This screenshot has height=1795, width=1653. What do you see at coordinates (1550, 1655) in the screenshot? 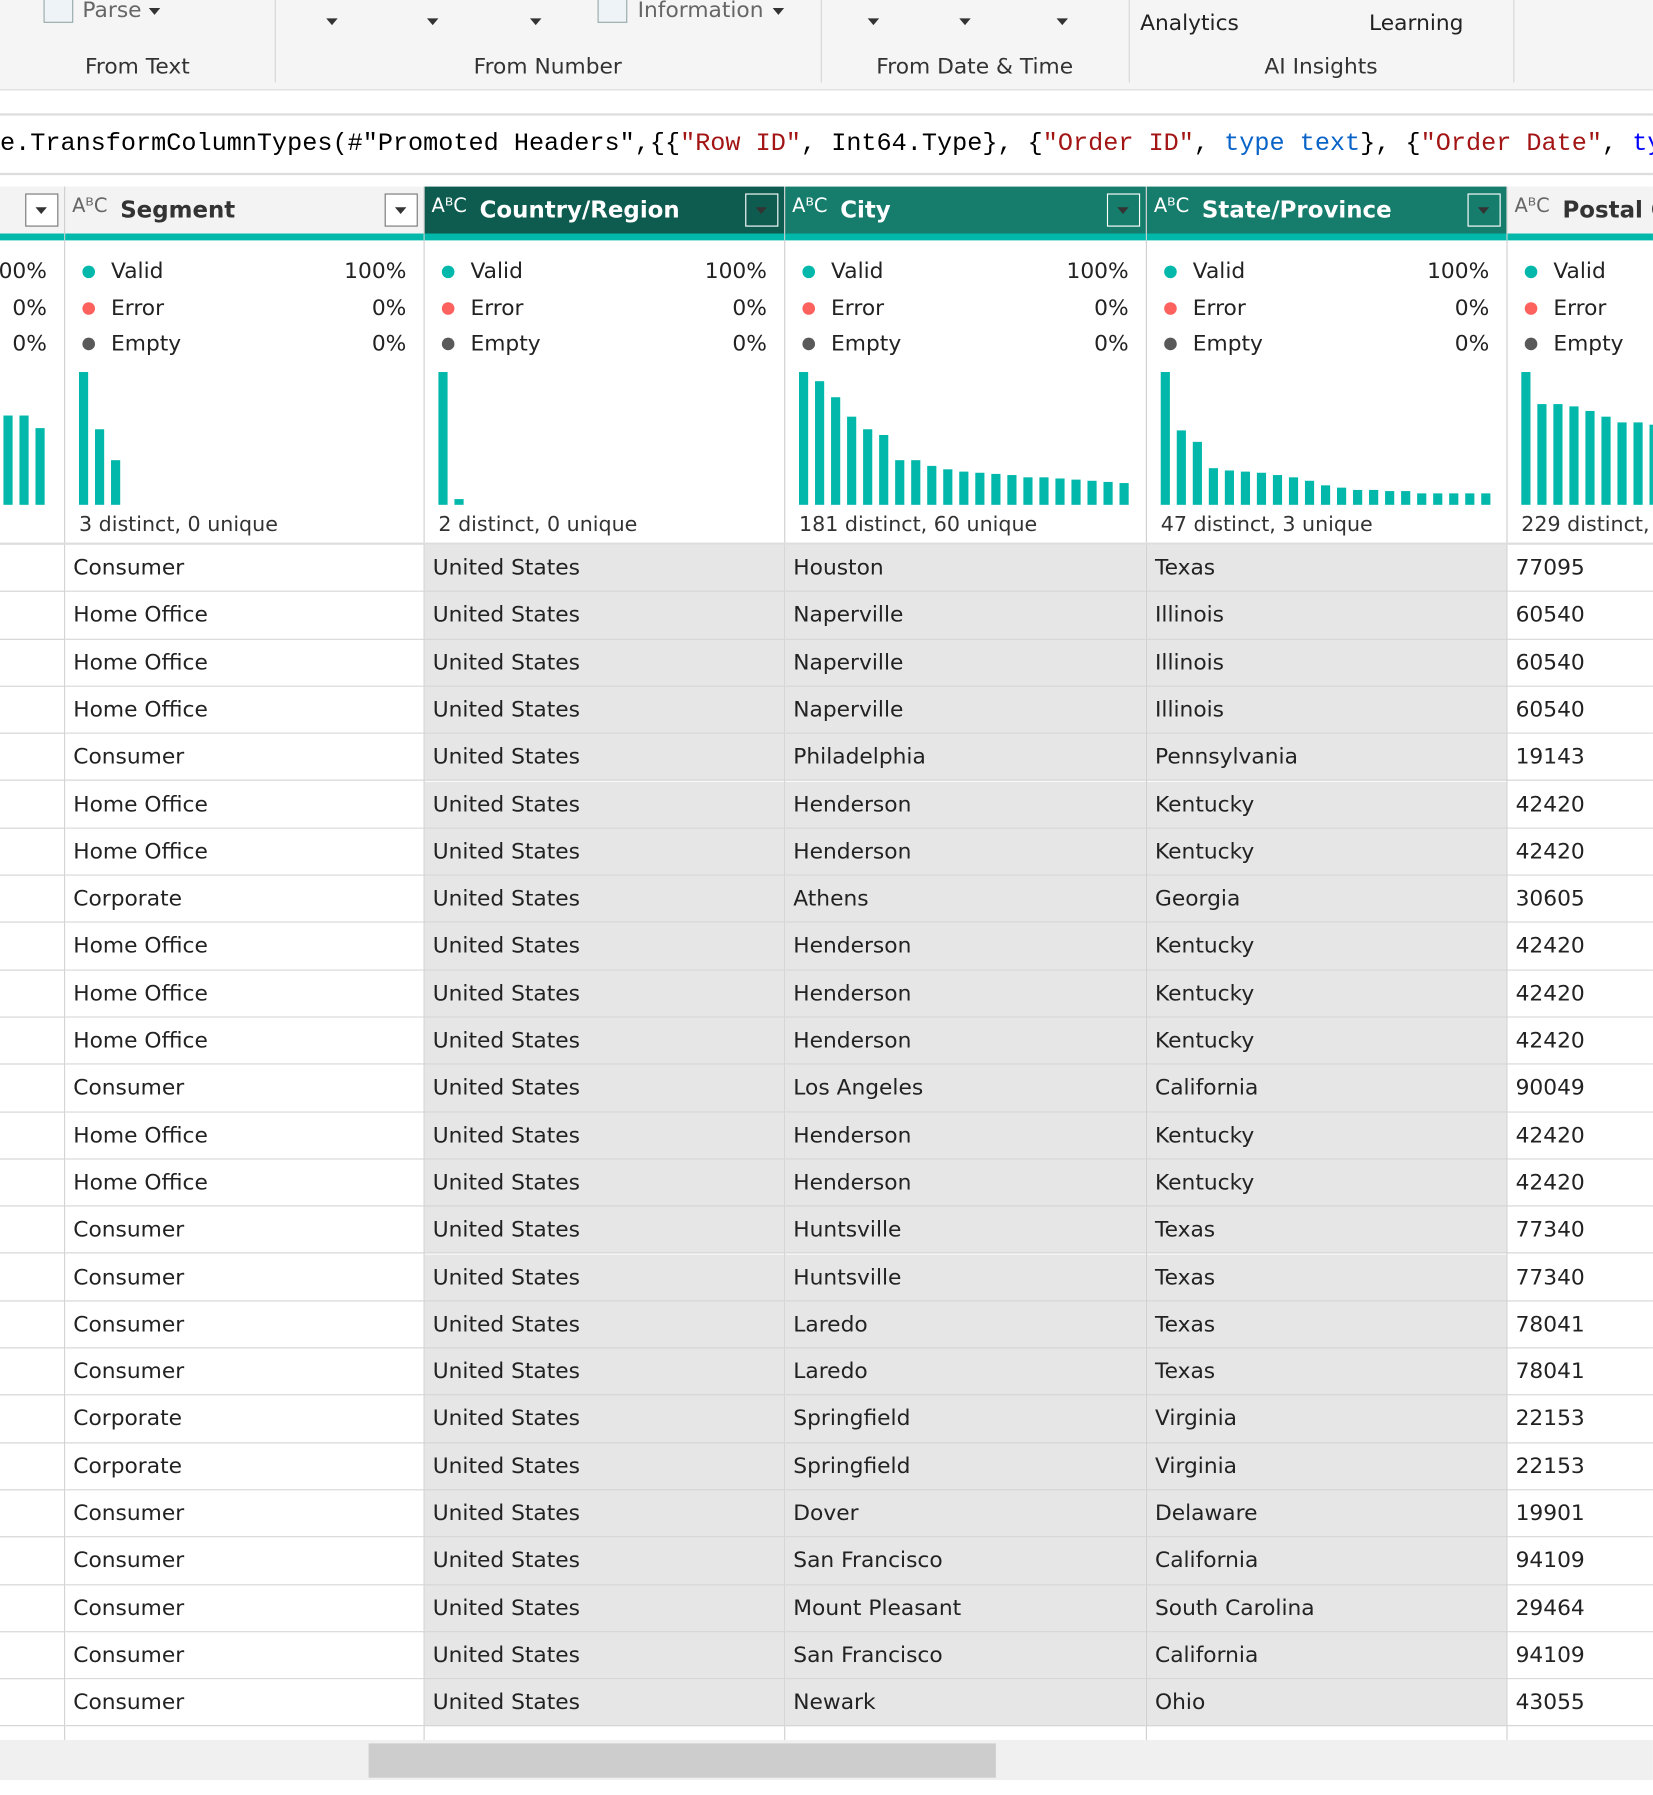
I see `cell-text: 94109` at bounding box center [1550, 1655].